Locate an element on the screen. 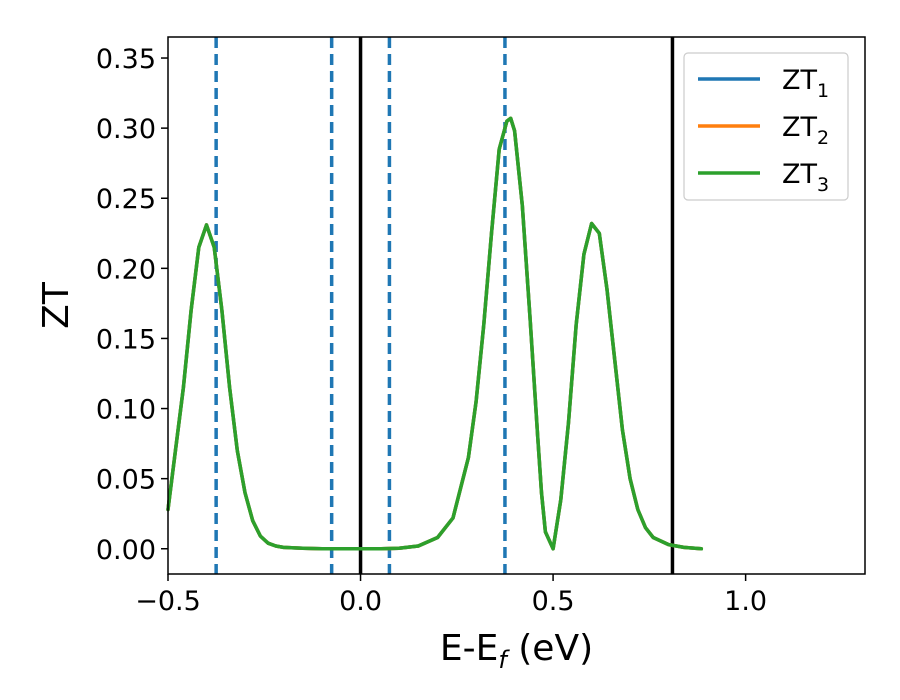  legend-box is located at coordinates (766, 126).